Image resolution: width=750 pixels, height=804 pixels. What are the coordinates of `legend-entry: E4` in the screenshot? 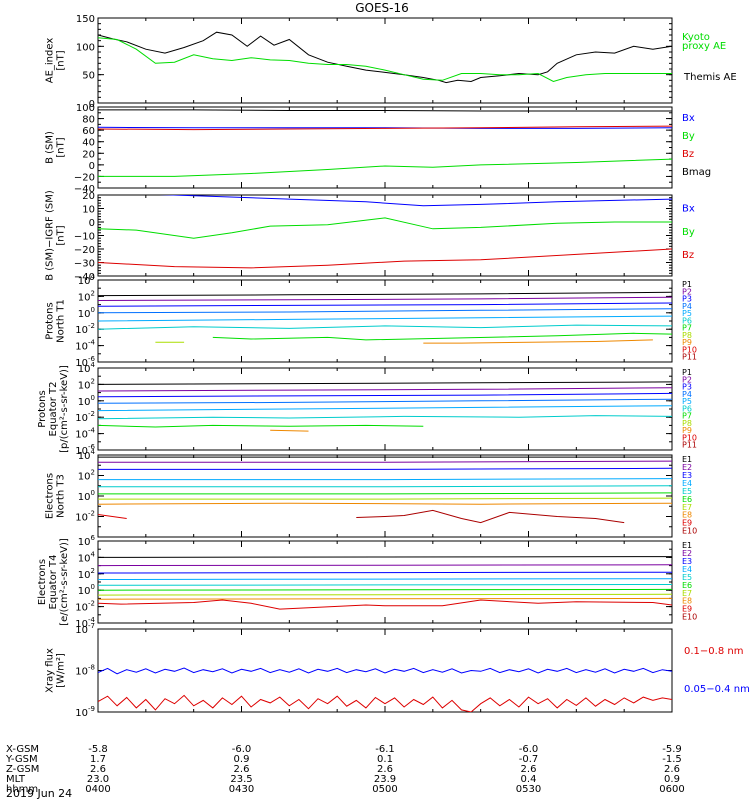 It's located at (687, 483).